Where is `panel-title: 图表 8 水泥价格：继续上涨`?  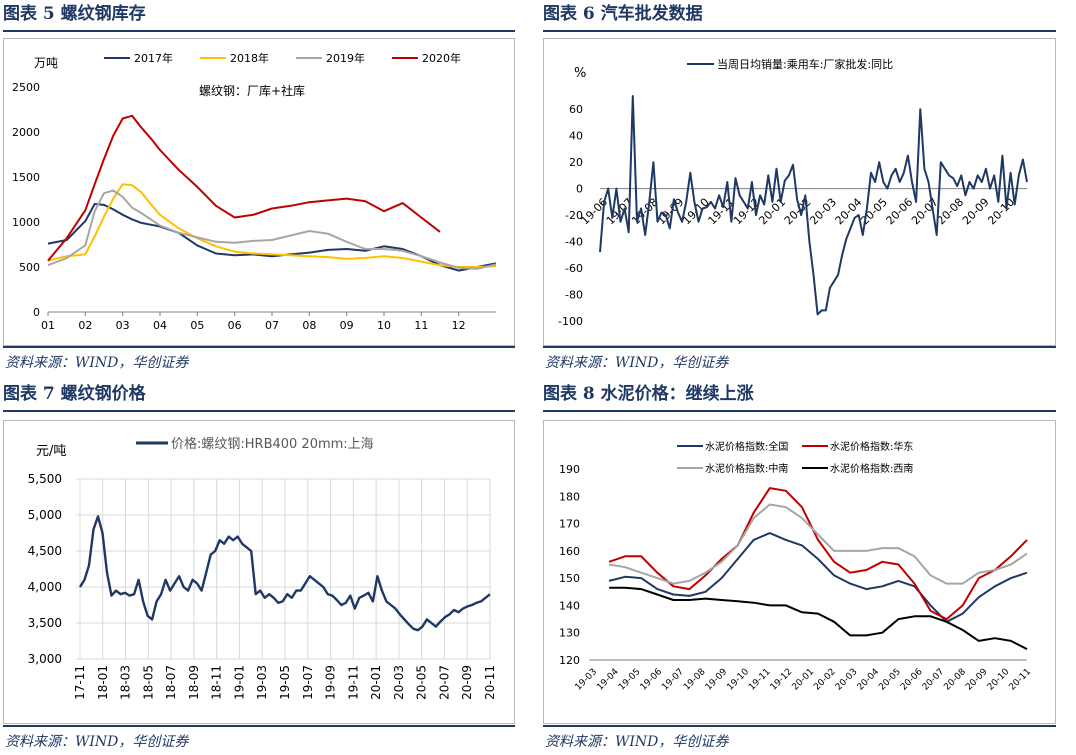 panel-title: 图表 8 水泥价格：继续上涨 is located at coordinates (648, 394).